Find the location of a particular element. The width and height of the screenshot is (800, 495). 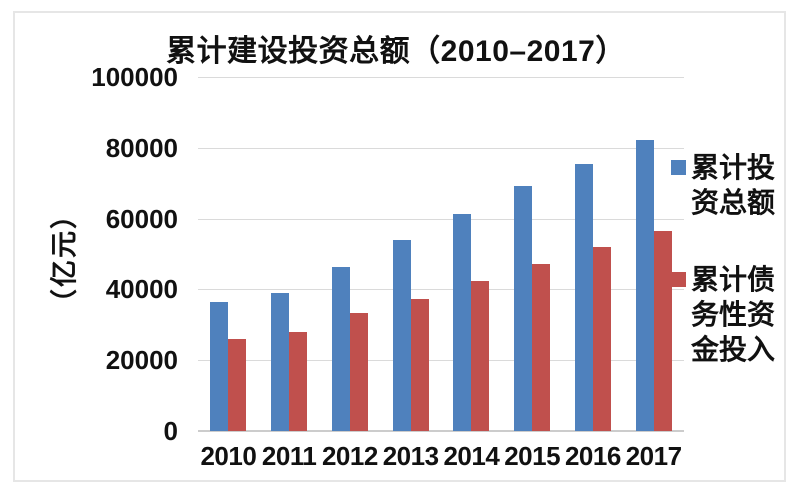

legend: 累计投资总额累计债务性资金投入 is located at coordinates (733, 279).